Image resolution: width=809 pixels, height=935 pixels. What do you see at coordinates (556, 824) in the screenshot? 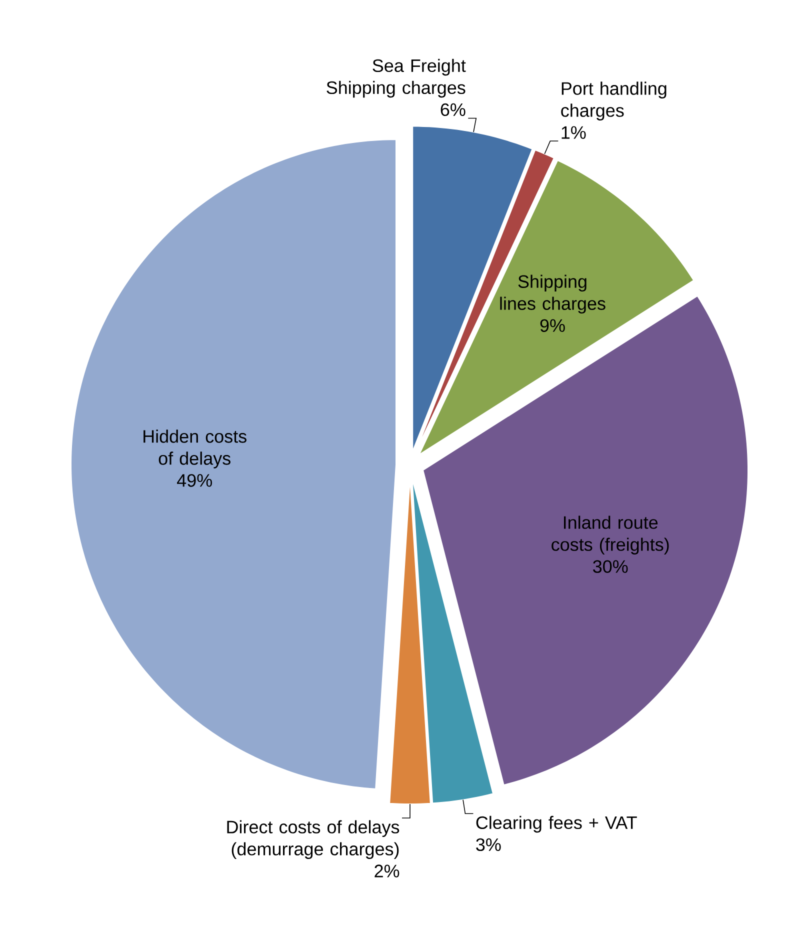
I see `slice-label: Clearing fees + VAT` at bounding box center [556, 824].